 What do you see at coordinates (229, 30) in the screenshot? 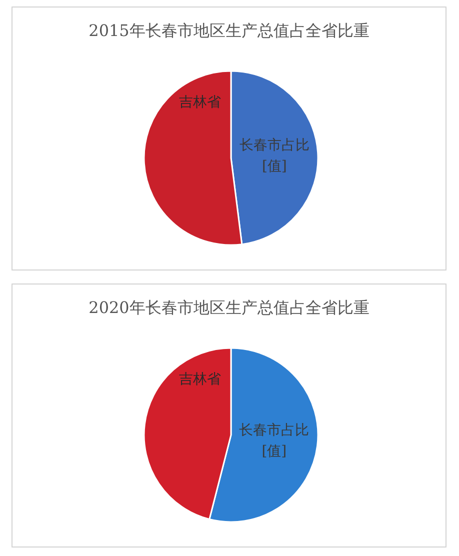
I see `chart-title: 2015年长春市地区生产总值占全省比重` at bounding box center [229, 30].